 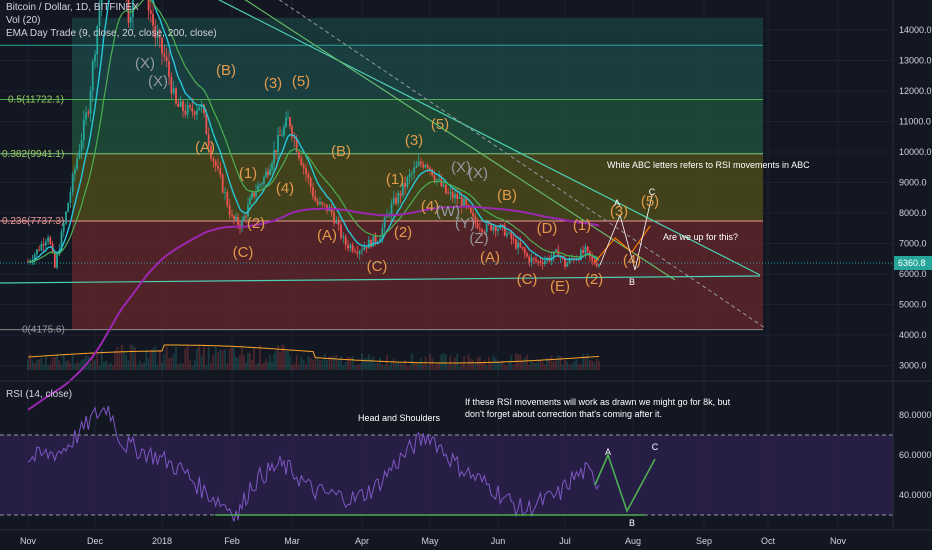 What do you see at coordinates (912, 263) in the screenshot?
I see `last-price-label: 6360.8` at bounding box center [912, 263].